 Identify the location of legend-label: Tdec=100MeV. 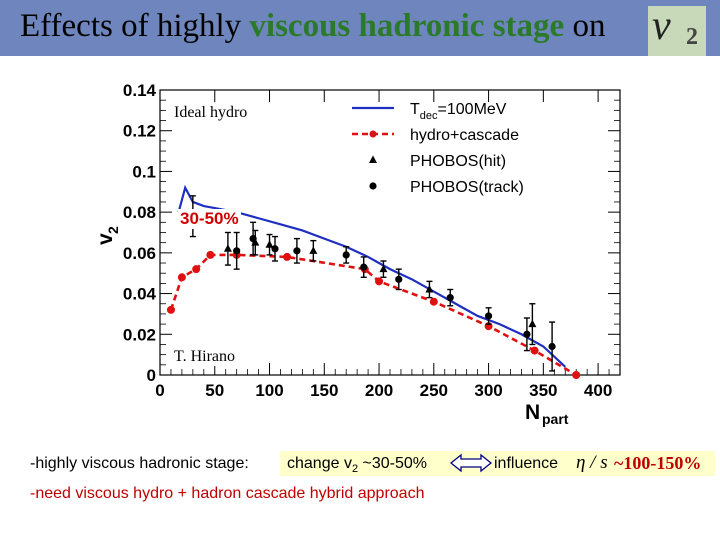
(458, 111).